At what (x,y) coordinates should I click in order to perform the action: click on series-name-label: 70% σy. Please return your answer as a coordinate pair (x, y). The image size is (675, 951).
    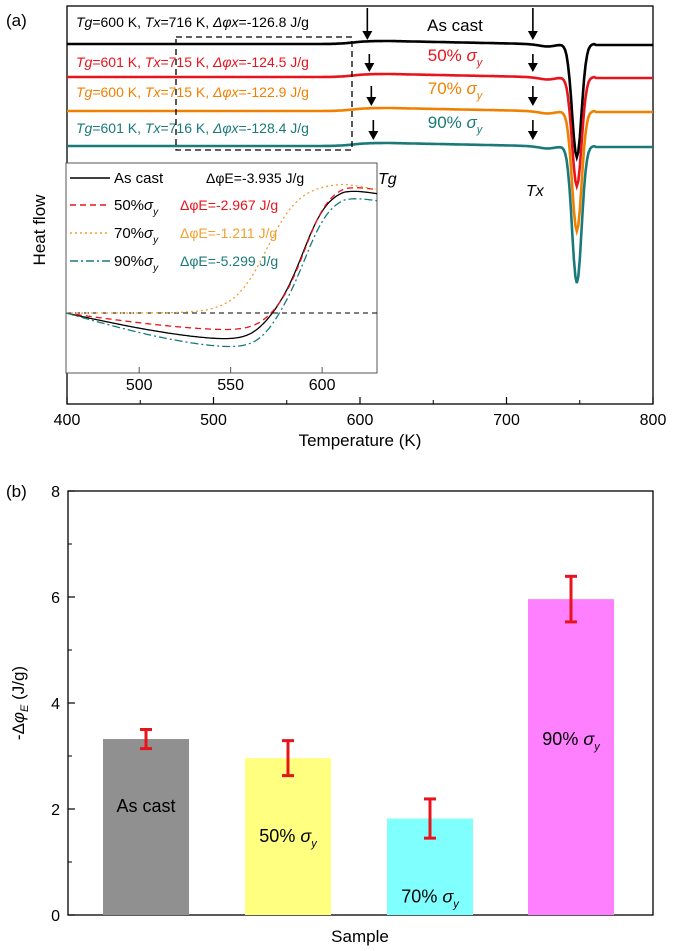
    Looking at the image, I should click on (456, 90).